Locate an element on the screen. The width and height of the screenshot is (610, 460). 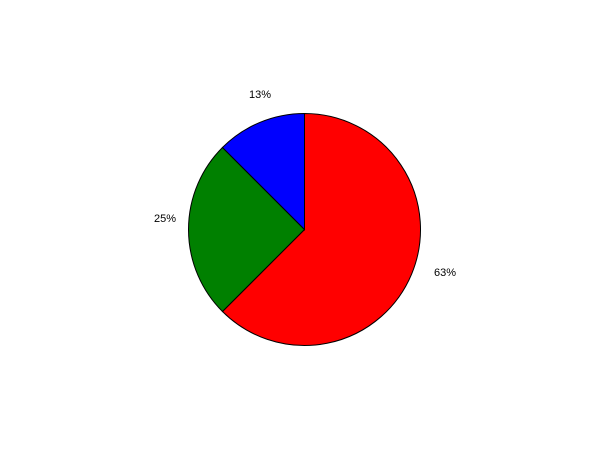
pie-slice-label-blue: 13% is located at coordinates (260, 95).